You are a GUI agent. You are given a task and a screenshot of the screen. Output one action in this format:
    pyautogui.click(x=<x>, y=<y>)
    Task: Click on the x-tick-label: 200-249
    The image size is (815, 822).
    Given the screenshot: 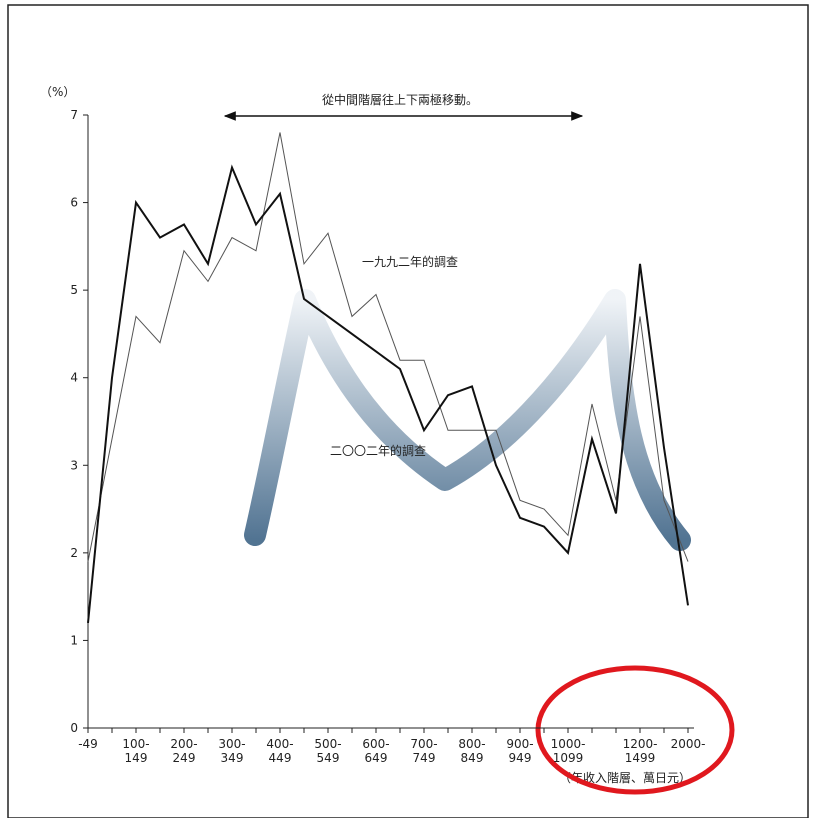 What is the action you would take?
    pyautogui.click(x=183, y=751)
    